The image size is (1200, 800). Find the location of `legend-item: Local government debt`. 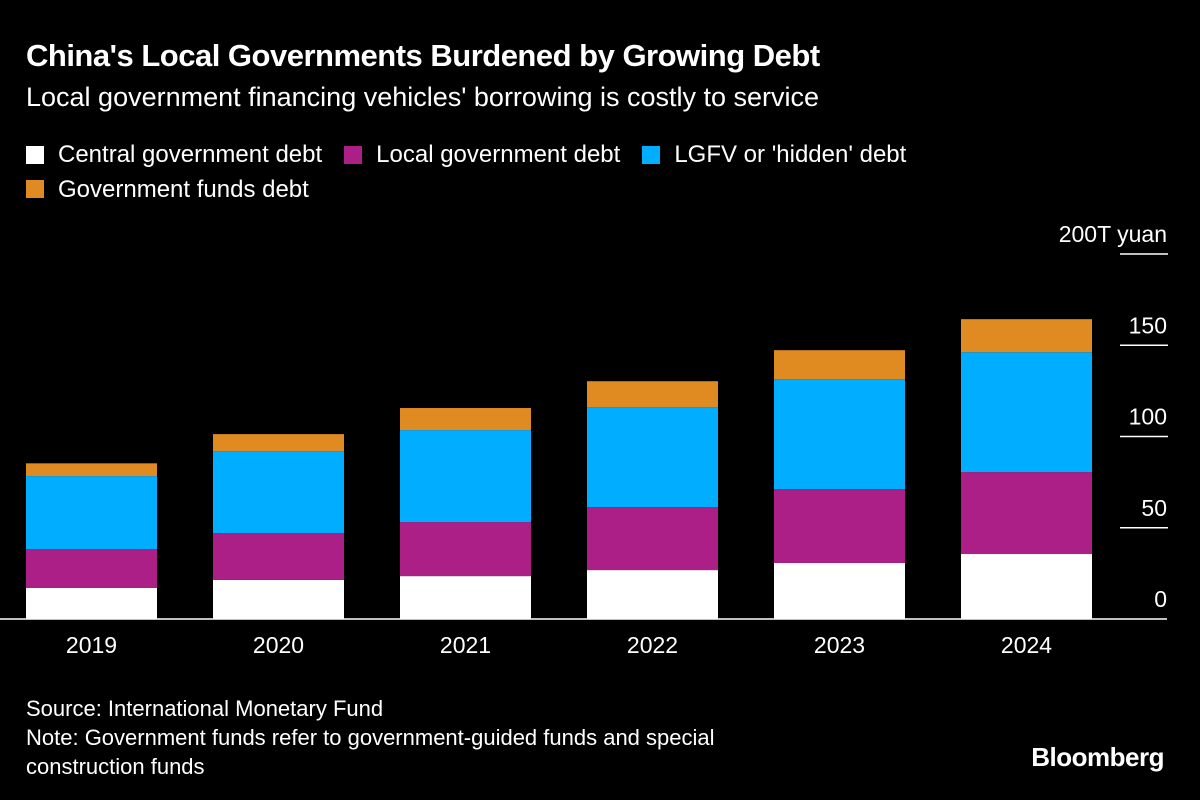

legend-item: Local government debt is located at coordinates (482, 154).